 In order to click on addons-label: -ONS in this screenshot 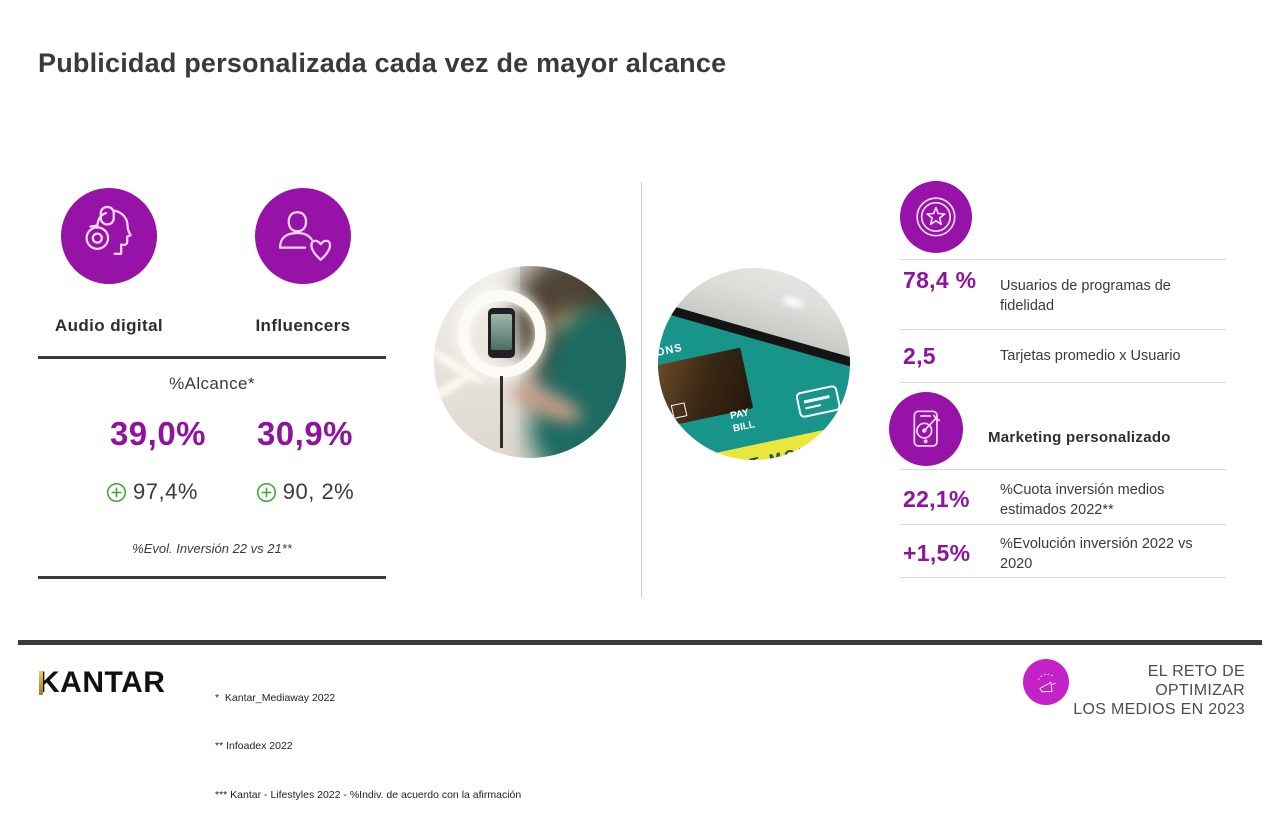, I will do `click(671, 350)`.